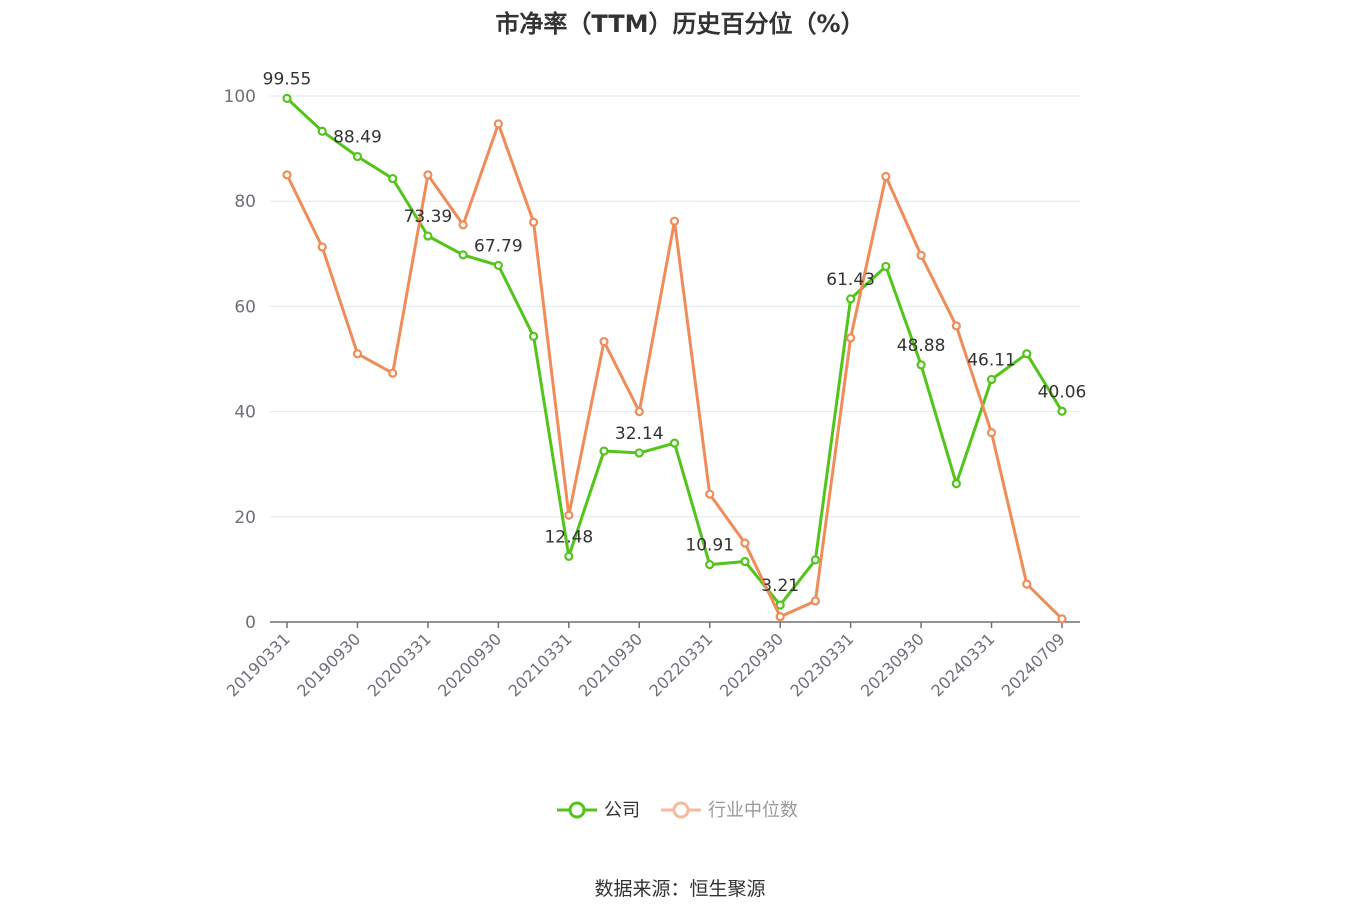 Image resolution: width=1360 pixels, height=920 pixels. I want to click on x-tick-label: 20230331, so click(821, 664).